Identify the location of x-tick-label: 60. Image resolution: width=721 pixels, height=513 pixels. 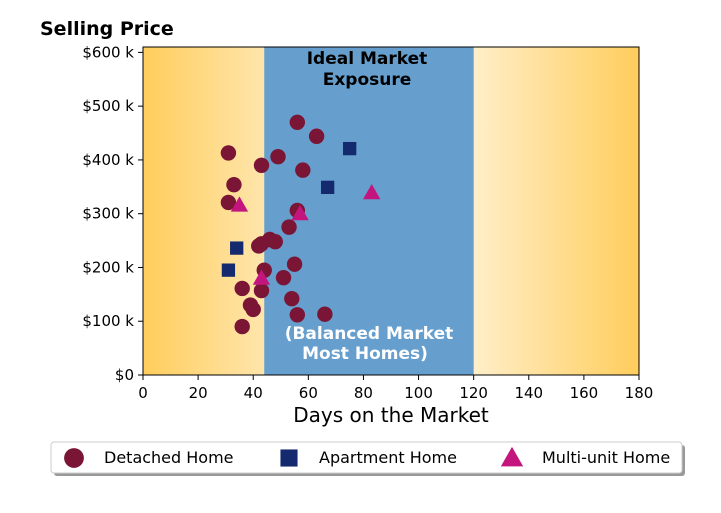
(308, 393).